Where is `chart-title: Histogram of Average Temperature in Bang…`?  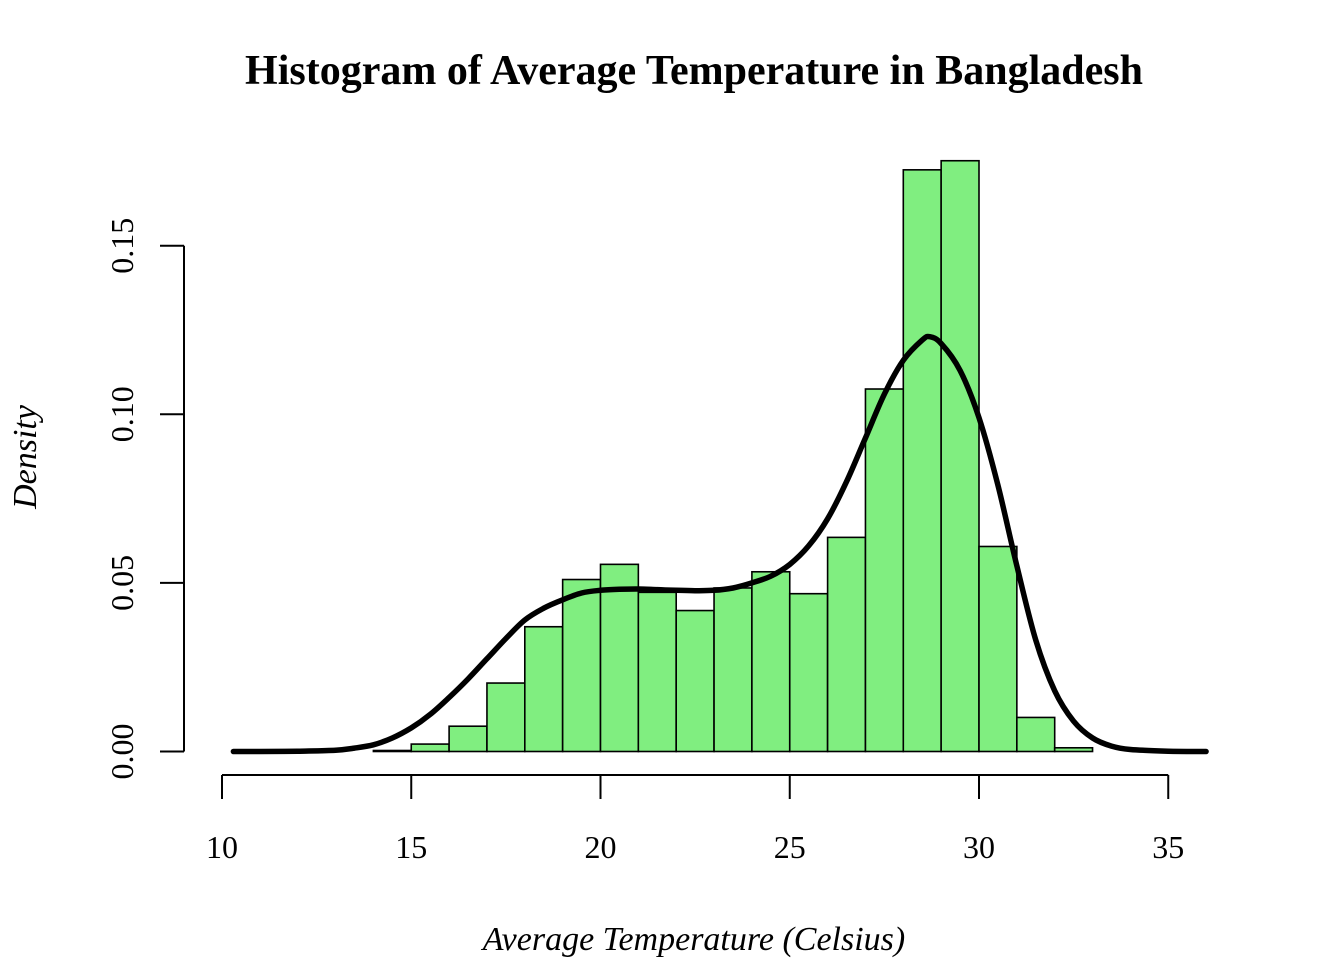
chart-title: Histogram of Average Temperature in Bang… is located at coordinates (694, 71).